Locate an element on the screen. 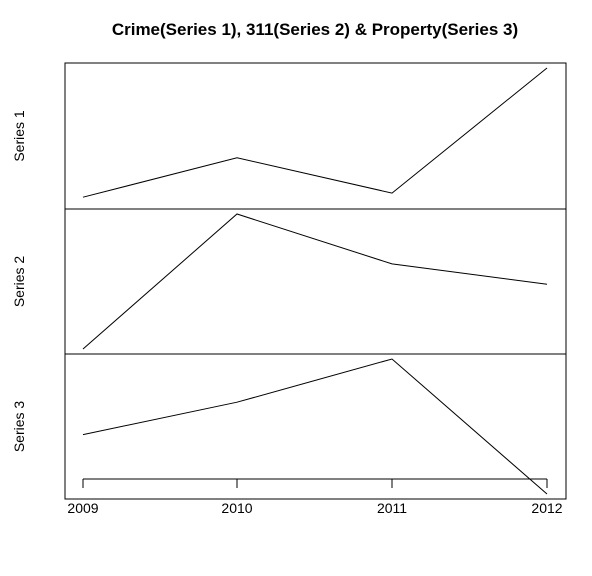 This screenshot has width=592, height=576. series-label-1: Series 1 is located at coordinates (19, 136).